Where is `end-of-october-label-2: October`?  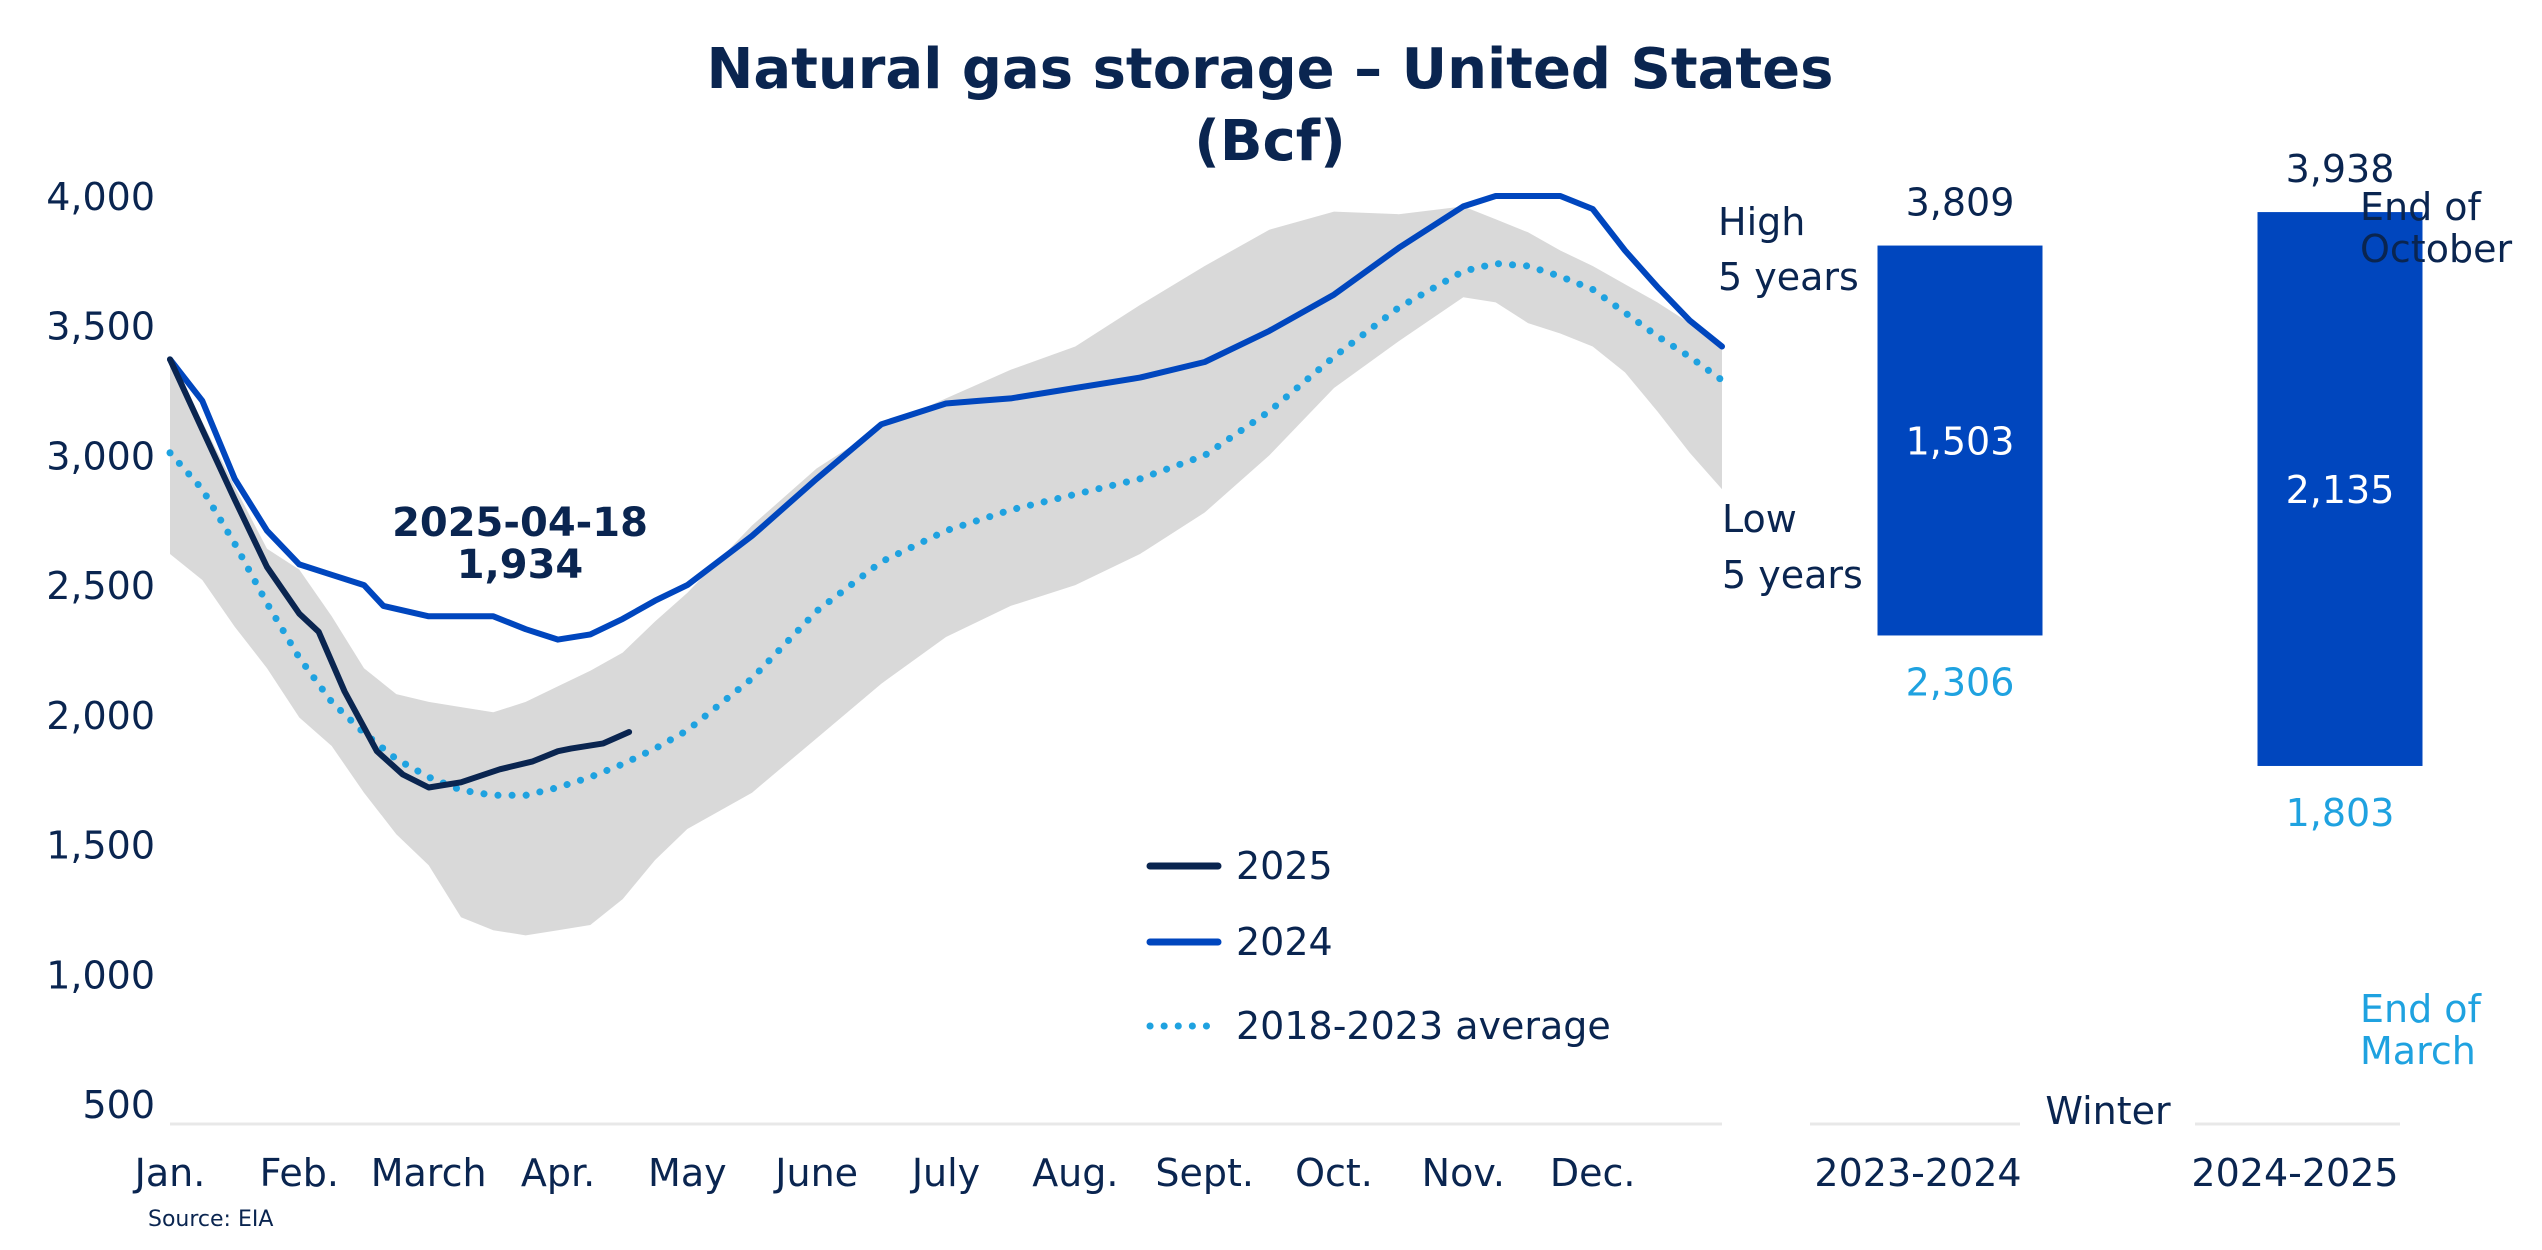
end-of-october-label-2: October is located at coordinates (2436, 249).